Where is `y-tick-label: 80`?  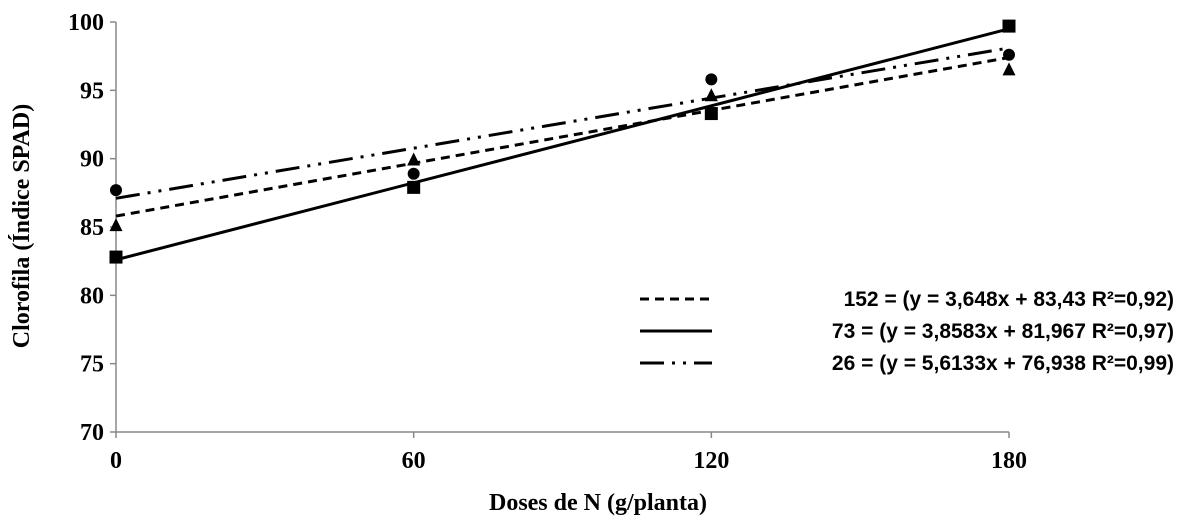
y-tick-label: 80 is located at coordinates (92, 296).